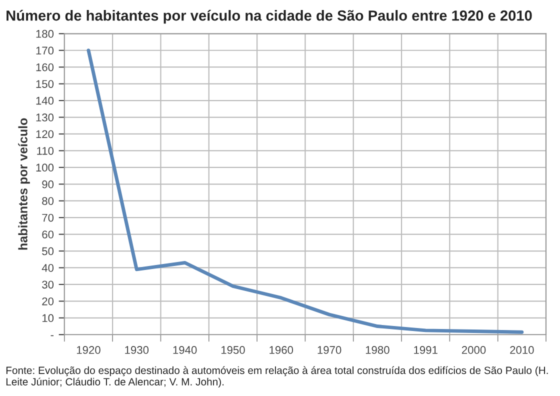 This screenshot has height=396, width=560. Describe the element at coordinates (45, 168) in the screenshot. I see `y-tick-label: 100` at that location.